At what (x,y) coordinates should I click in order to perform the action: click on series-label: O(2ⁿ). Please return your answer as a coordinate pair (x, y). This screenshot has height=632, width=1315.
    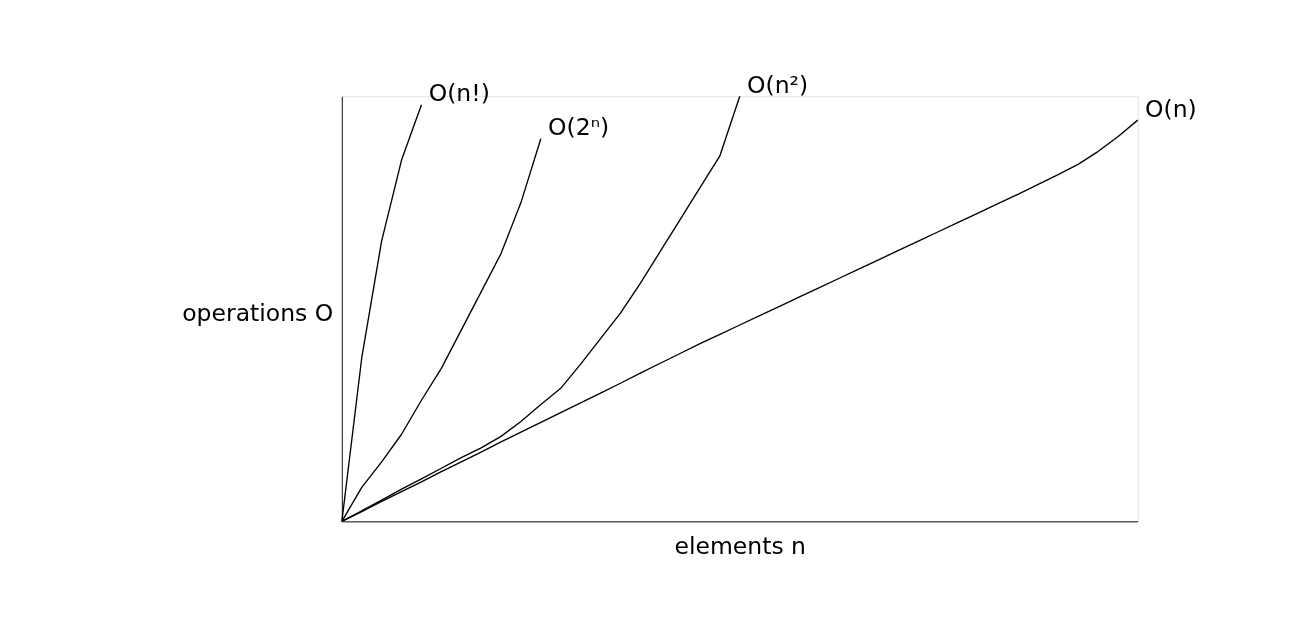
    Looking at the image, I should click on (579, 127).